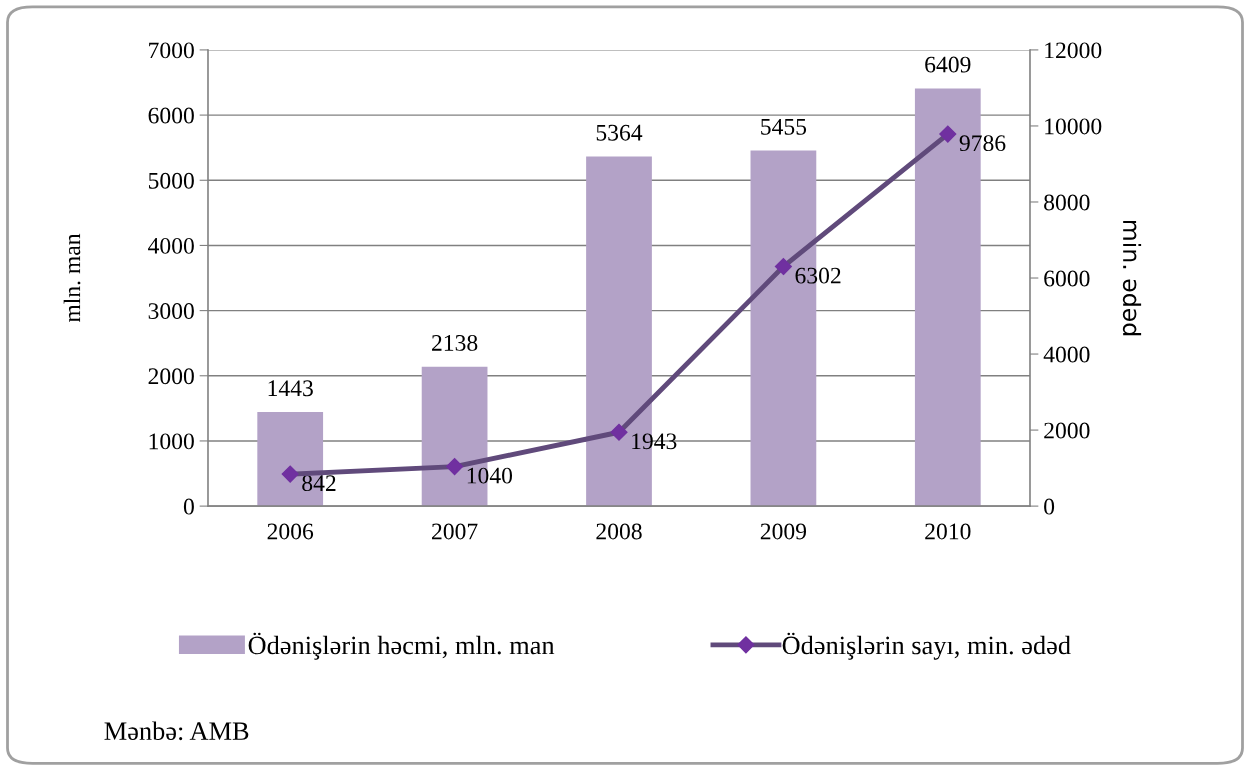  Describe the element at coordinates (784, 126) in the screenshot. I see `data-label: 5455` at that location.